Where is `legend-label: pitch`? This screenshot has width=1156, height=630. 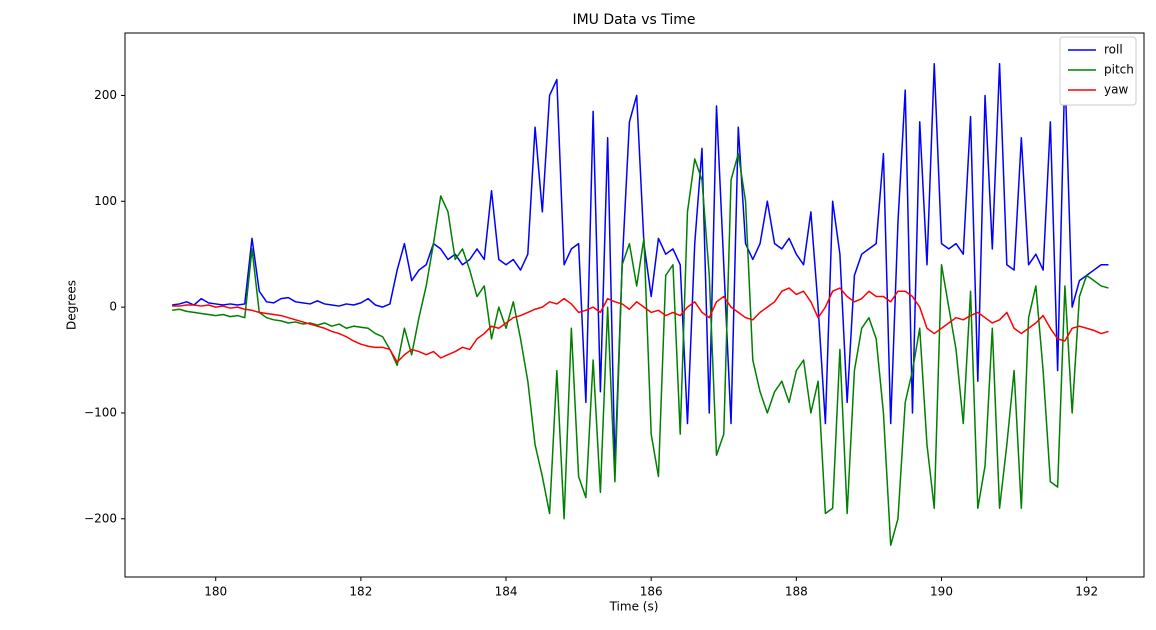 legend-label: pitch is located at coordinates (1119, 70).